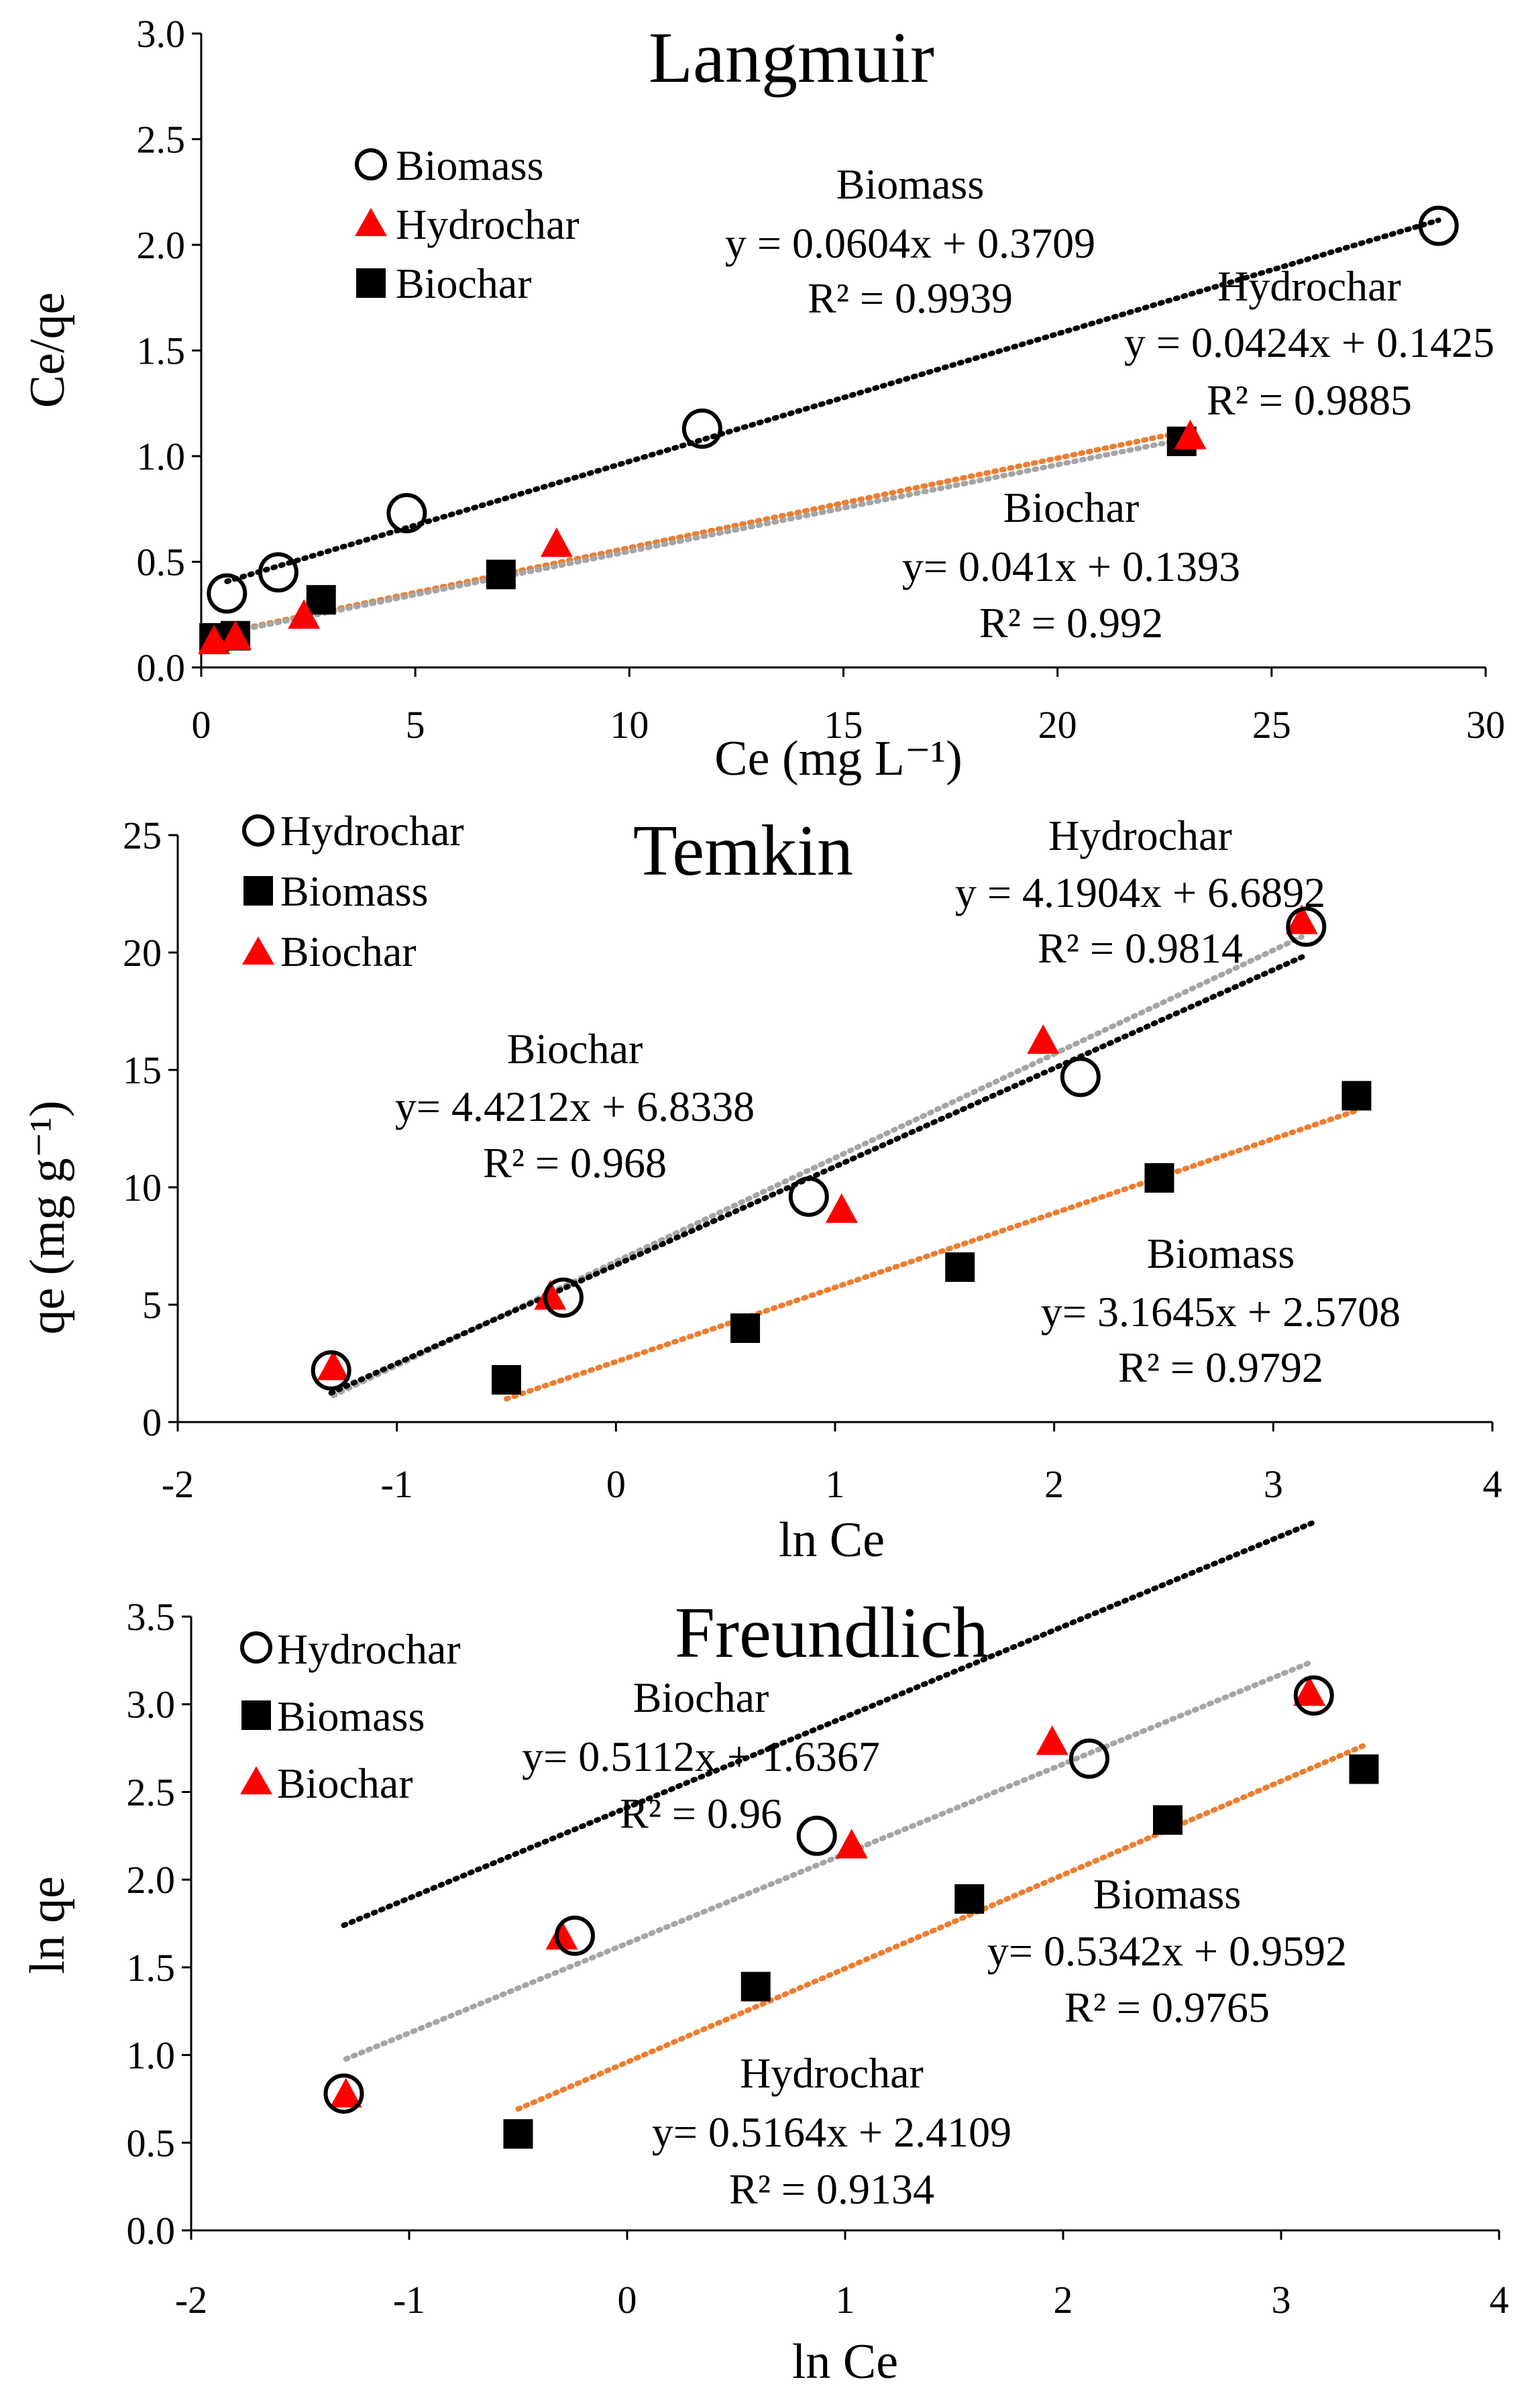 The height and width of the screenshot is (2386, 1540). What do you see at coordinates (143, 953) in the screenshot?
I see `y-tick-label: 20` at bounding box center [143, 953].